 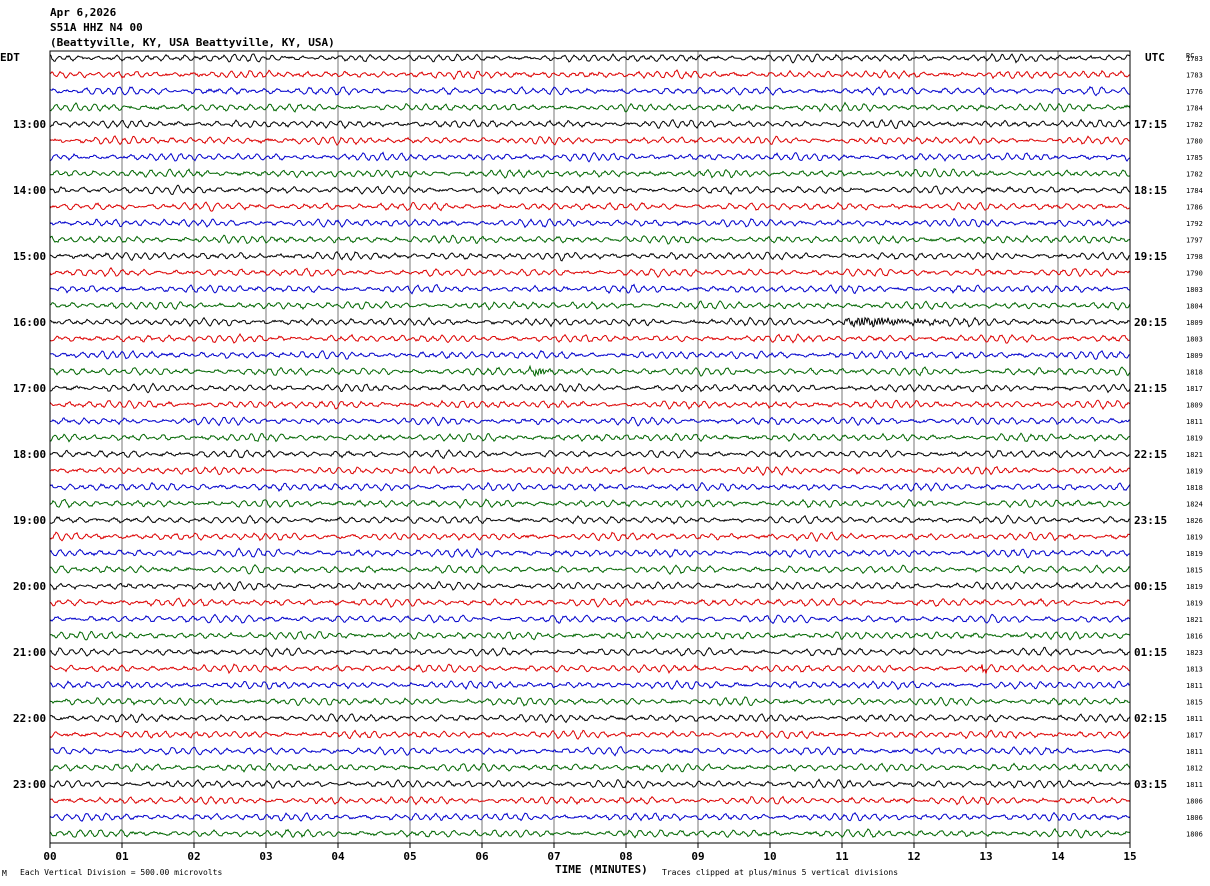 What do you see at coordinates (49, 856) in the screenshot?
I see `x-tick-label: 00` at bounding box center [49, 856].